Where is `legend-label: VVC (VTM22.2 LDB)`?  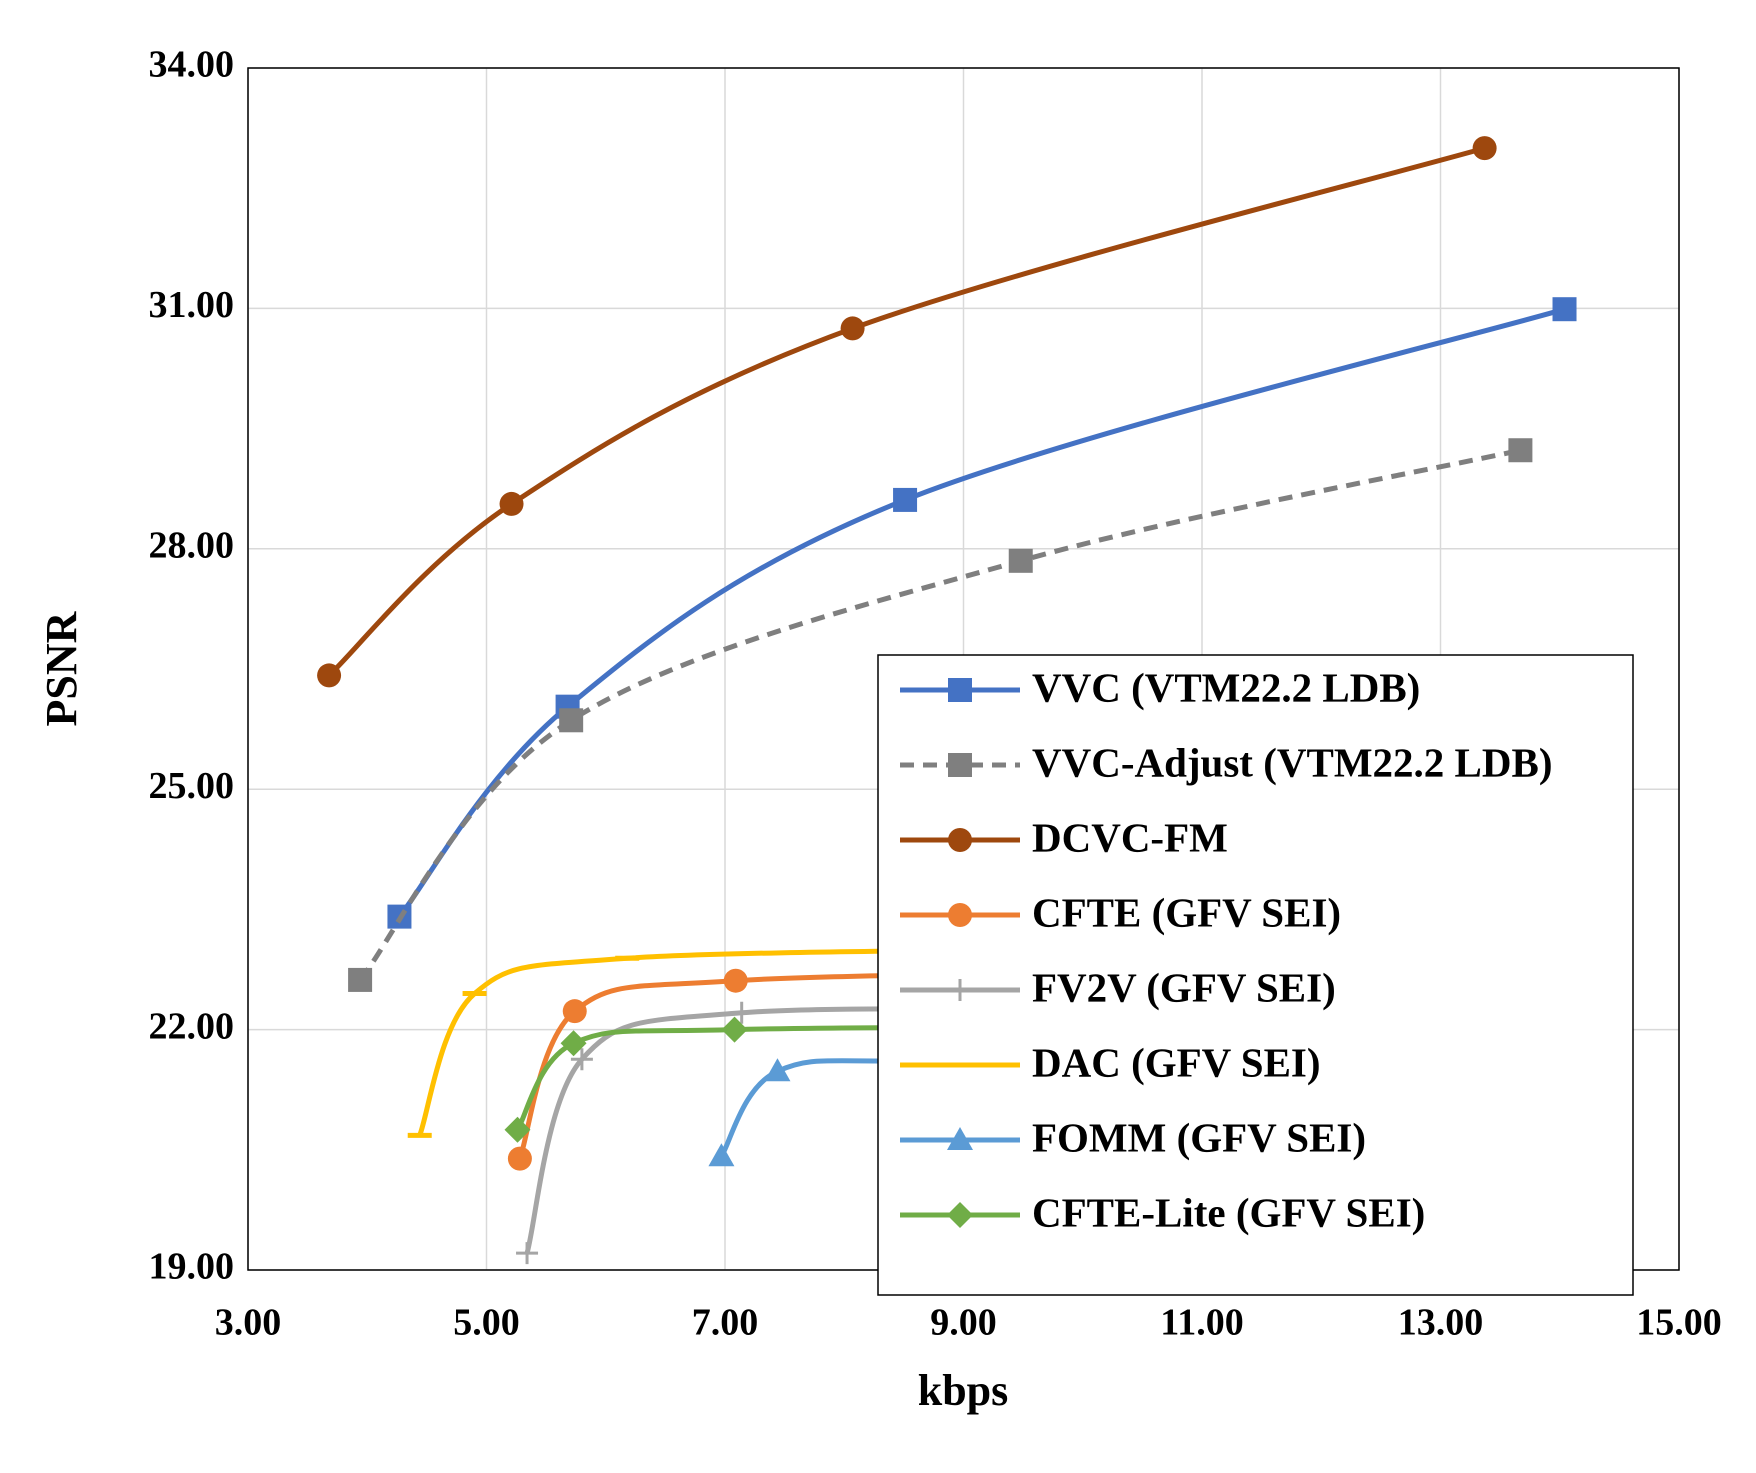
legend-label: VVC (VTM22.2 LDB) is located at coordinates (1226, 687).